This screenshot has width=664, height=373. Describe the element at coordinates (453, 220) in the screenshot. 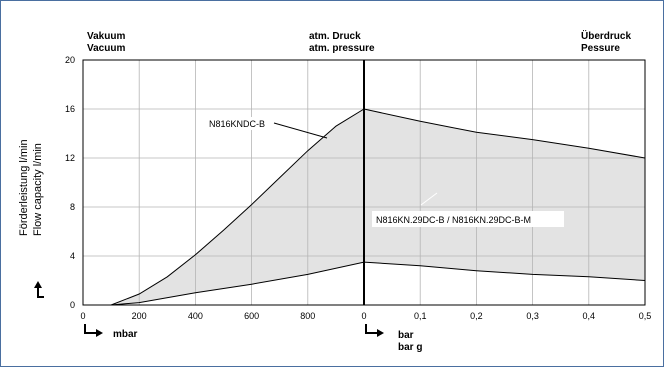

I see `series-label-kn29: N816KN.29DC-B / N816KN.29DC-B-M` at that location.